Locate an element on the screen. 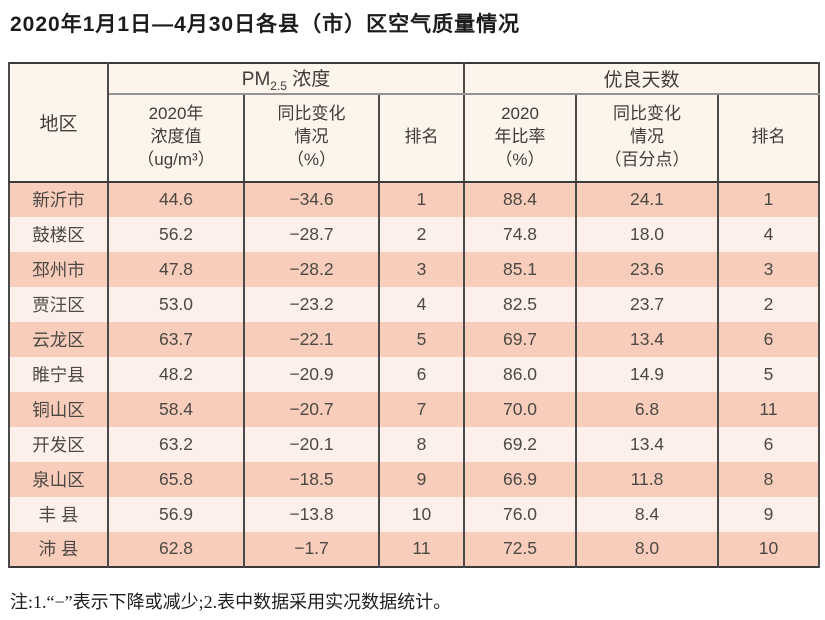 This screenshot has height=620, width=825. good-ratio-cell: 82.5 is located at coordinates (520, 304).